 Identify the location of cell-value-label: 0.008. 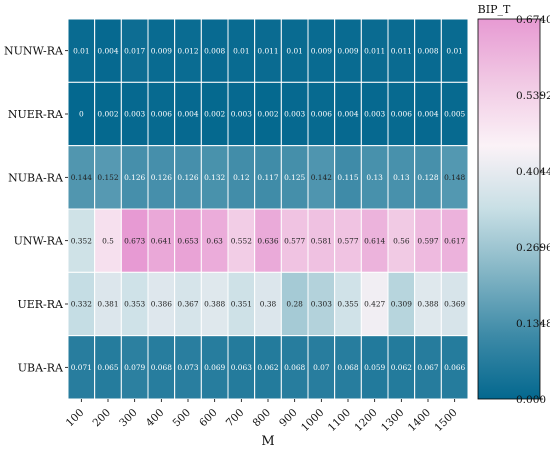
(427, 50).